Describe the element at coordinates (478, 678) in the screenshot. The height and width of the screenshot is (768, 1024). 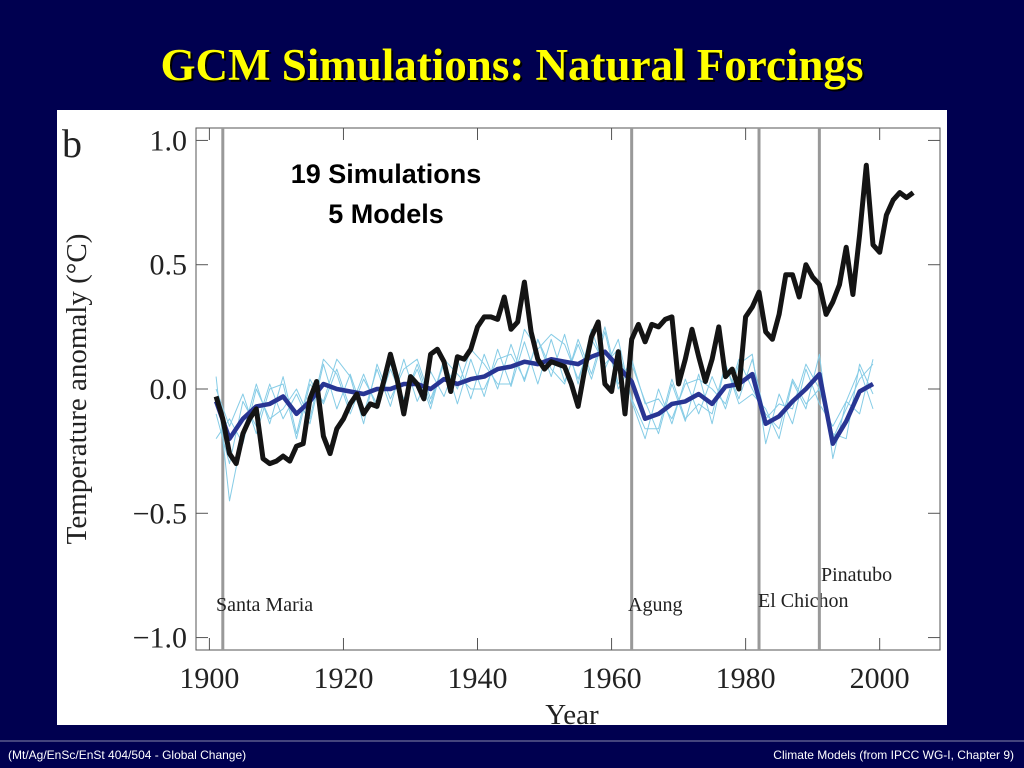
I see `x-tick-label: 1940` at that location.